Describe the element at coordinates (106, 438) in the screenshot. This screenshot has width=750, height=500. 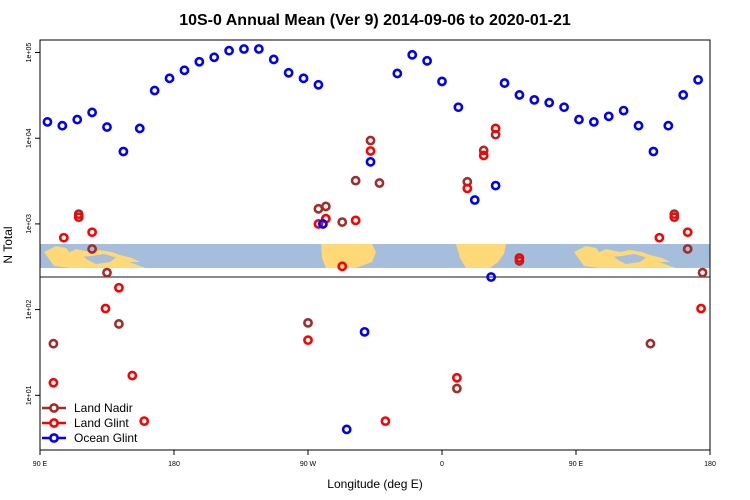
I see `legend-label: Ocean Glint` at that location.